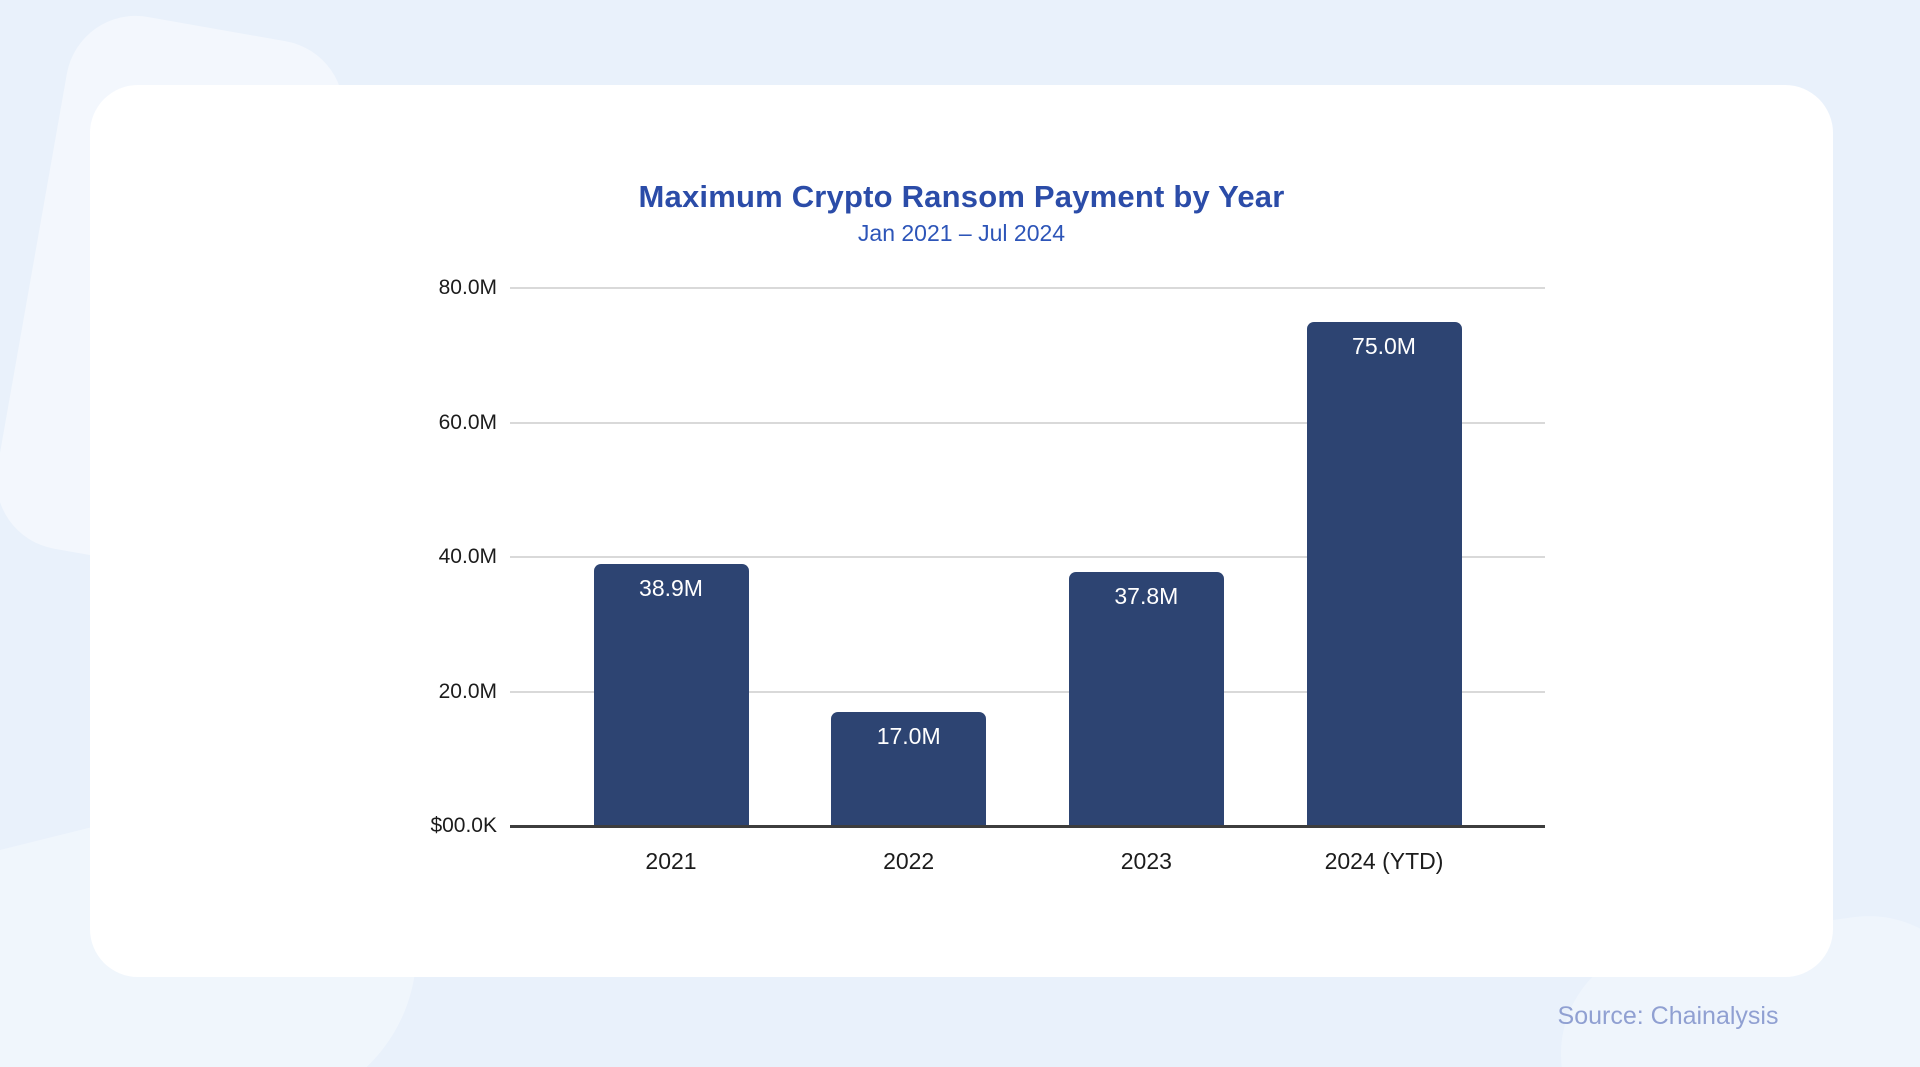 This screenshot has width=1920, height=1067. What do you see at coordinates (1384, 861) in the screenshot?
I see `x-axis-tick-label: 2024 (YTD)` at bounding box center [1384, 861].